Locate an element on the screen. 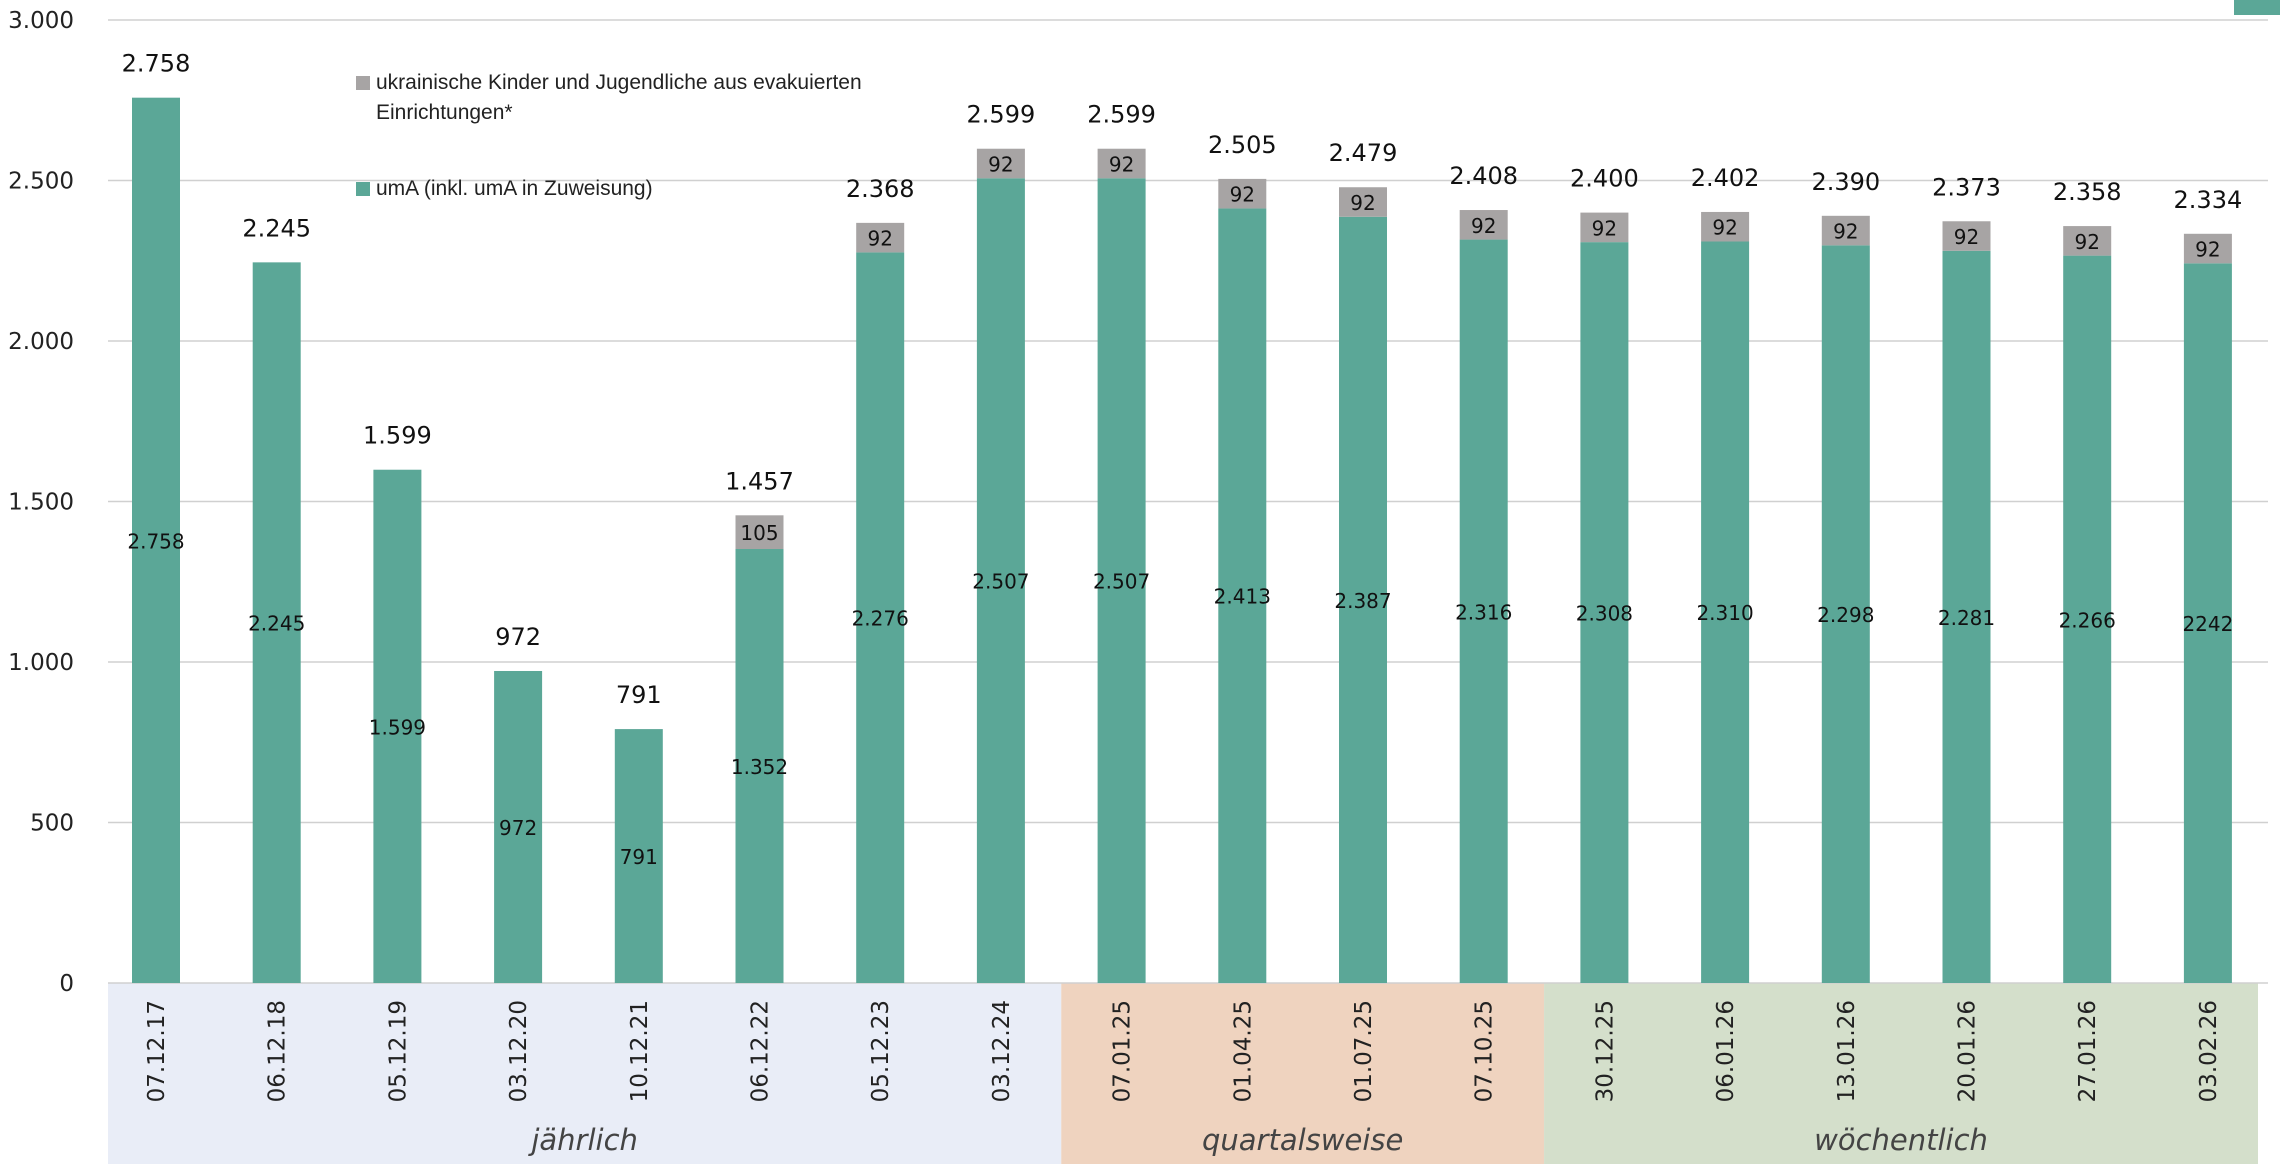 The height and width of the screenshot is (1164, 2280). value-label: 2.298 is located at coordinates (1845, 615).